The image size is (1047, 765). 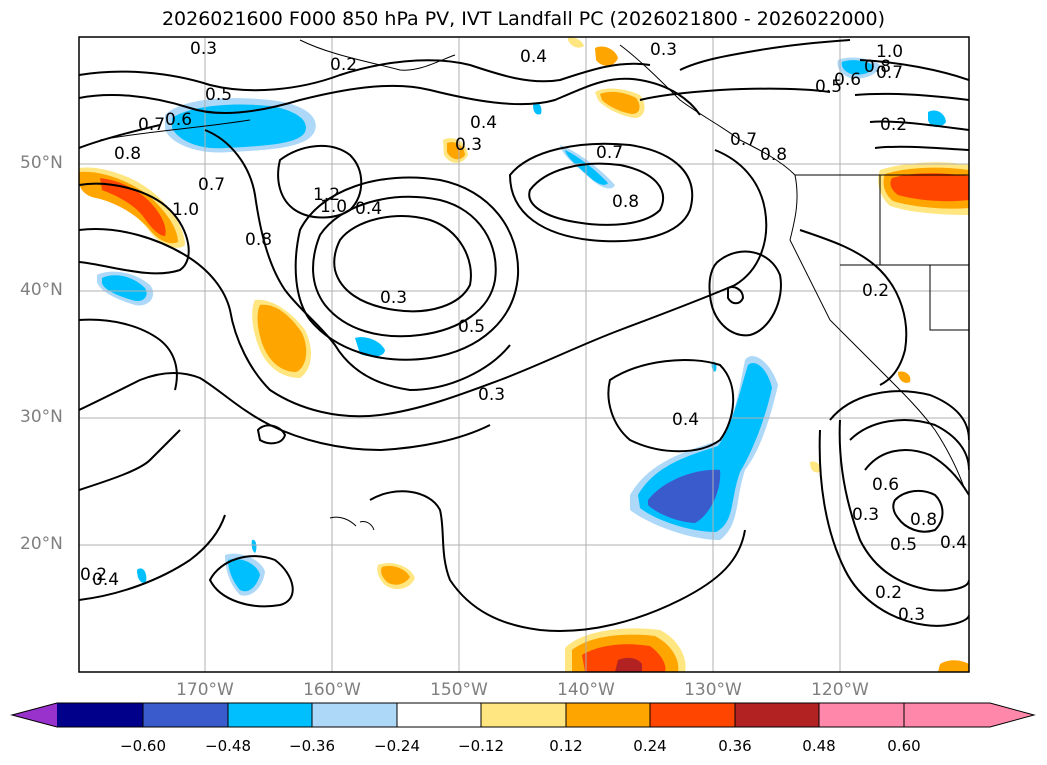 What do you see at coordinates (840, 690) in the screenshot?
I see `lon-label-120w: 120°W` at bounding box center [840, 690].